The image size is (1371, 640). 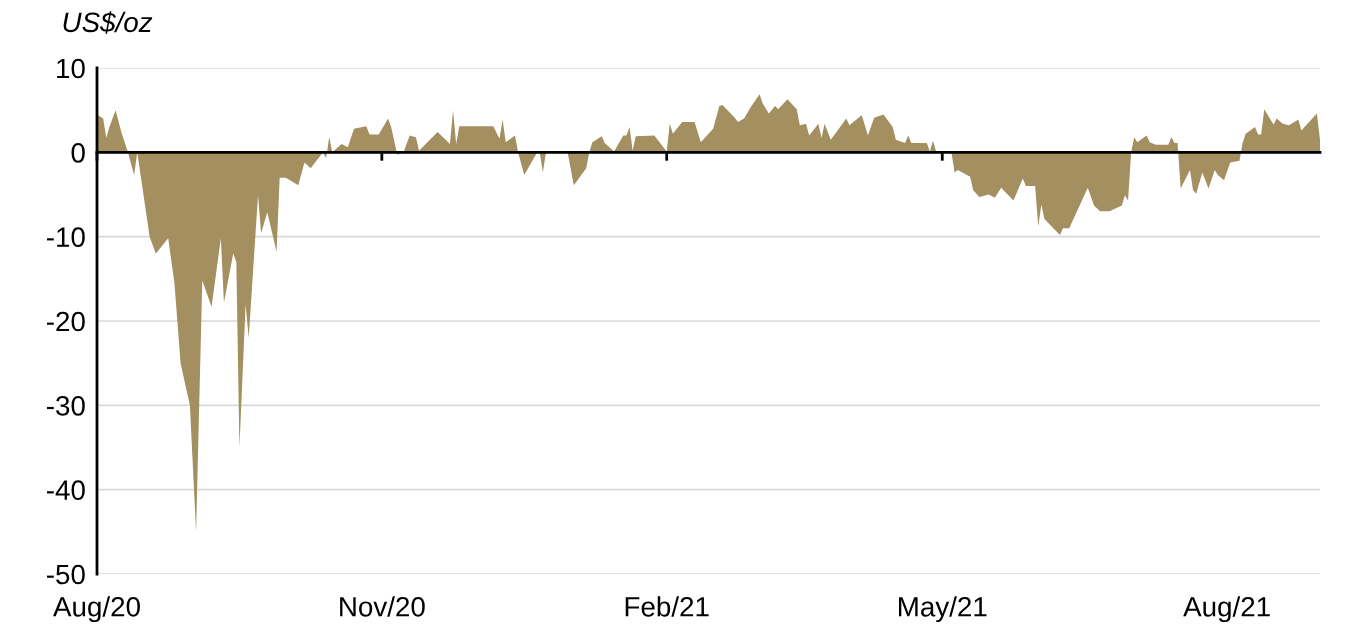 What do you see at coordinates (108, 22) in the screenshot?
I see `y-axis-title: US$/oz` at bounding box center [108, 22].